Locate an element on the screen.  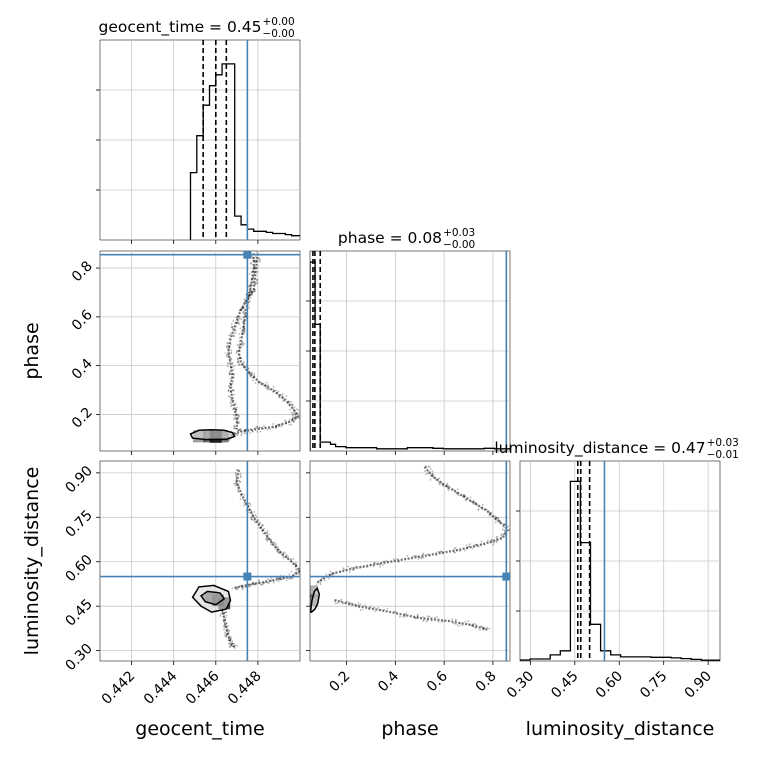
hist-title-phase: phase = 0.08 is located at coordinates (390, 238).